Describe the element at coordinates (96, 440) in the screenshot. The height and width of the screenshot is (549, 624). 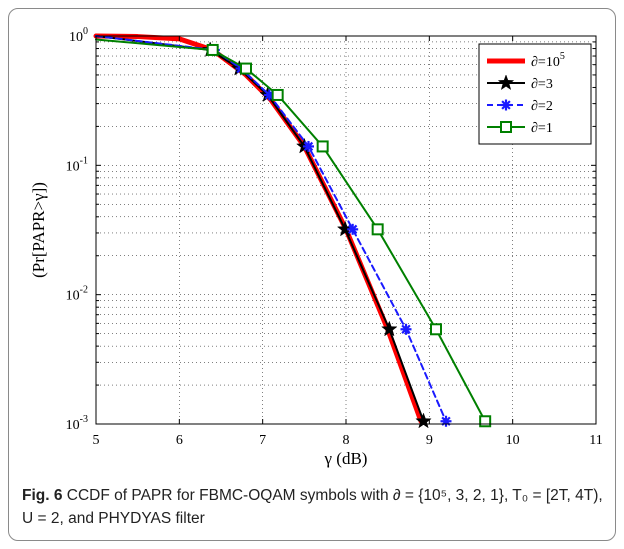
I see `x-tick-label: 5` at that location.